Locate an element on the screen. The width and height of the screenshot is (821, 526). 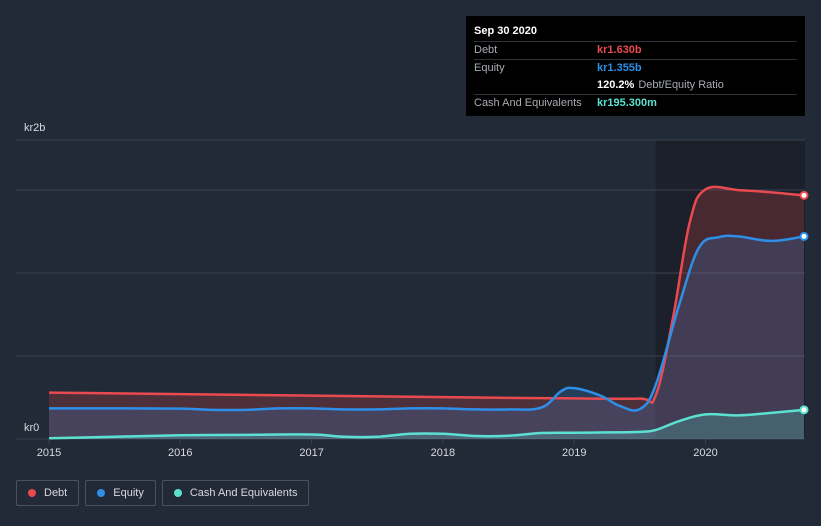
legend-cash-label: Cash And Equivalents is located at coordinates (243, 493).